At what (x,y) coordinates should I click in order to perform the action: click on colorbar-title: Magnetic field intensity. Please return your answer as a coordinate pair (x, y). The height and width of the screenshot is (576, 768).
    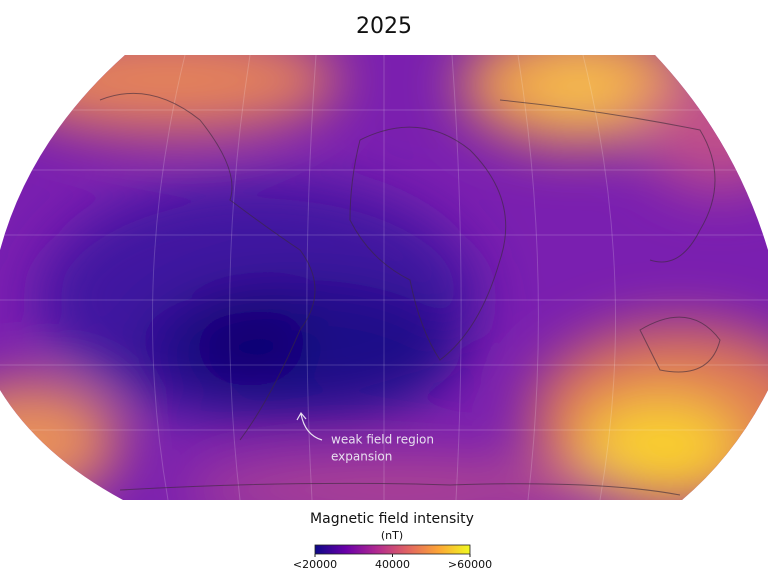
    Looking at the image, I should click on (392, 519).